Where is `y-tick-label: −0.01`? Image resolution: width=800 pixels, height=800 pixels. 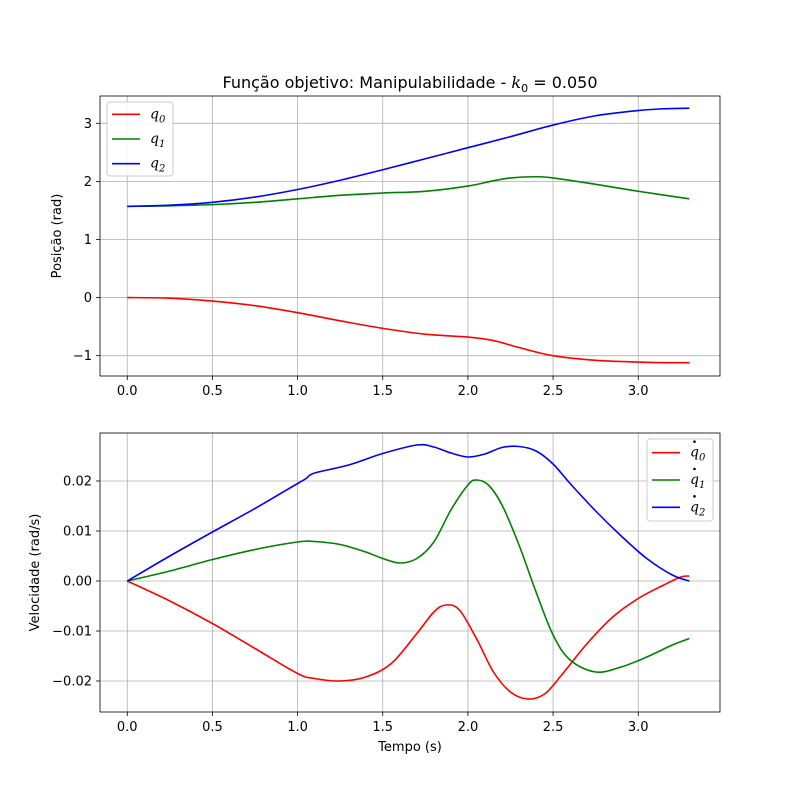
y-tick-label: −0.01 is located at coordinates (72, 632).